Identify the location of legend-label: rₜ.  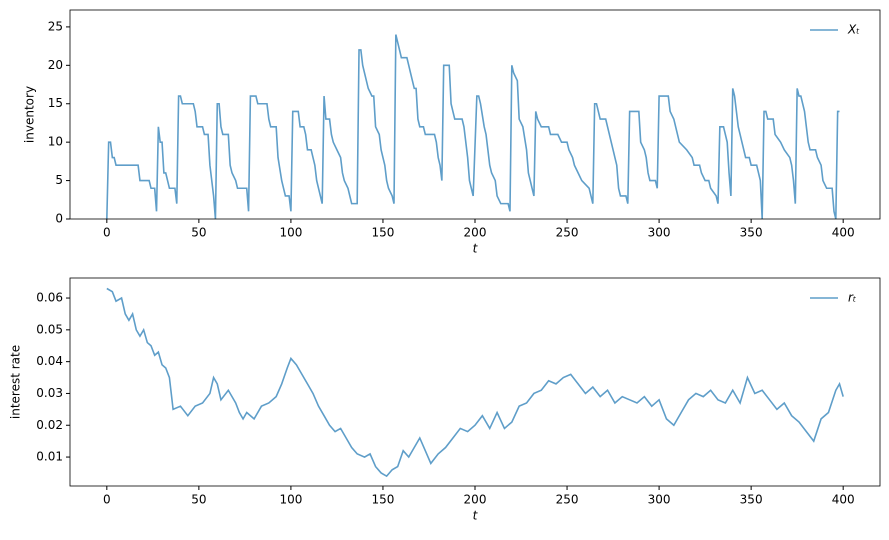
(852, 298).